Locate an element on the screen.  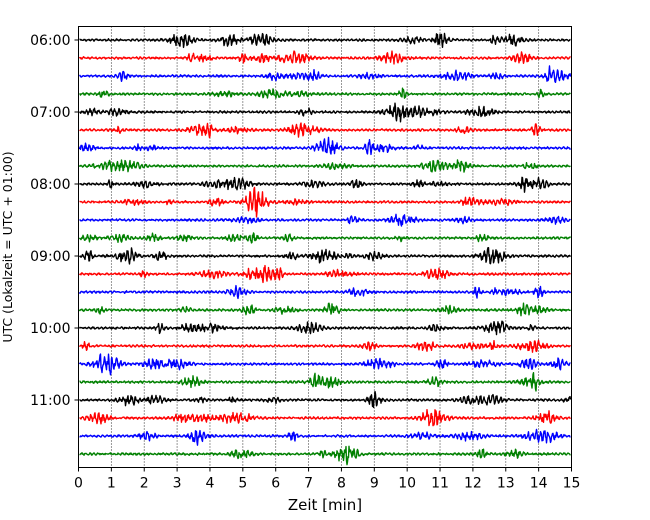
x-tick-label: 12 is located at coordinates (473, 484).